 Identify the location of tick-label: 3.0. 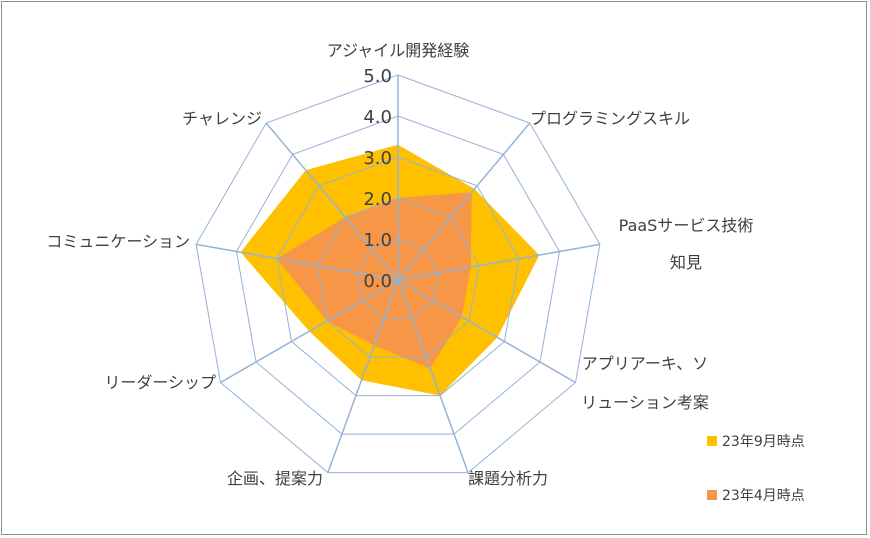
(377, 158).